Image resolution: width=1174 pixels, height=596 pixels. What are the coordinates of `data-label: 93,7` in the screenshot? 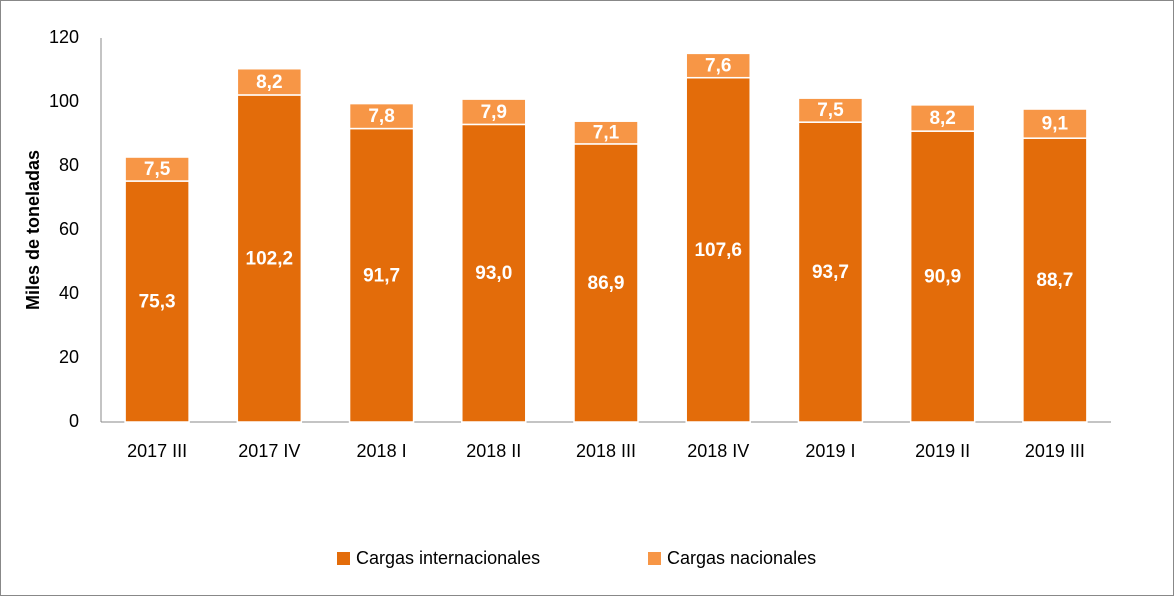 It's located at (830, 272).